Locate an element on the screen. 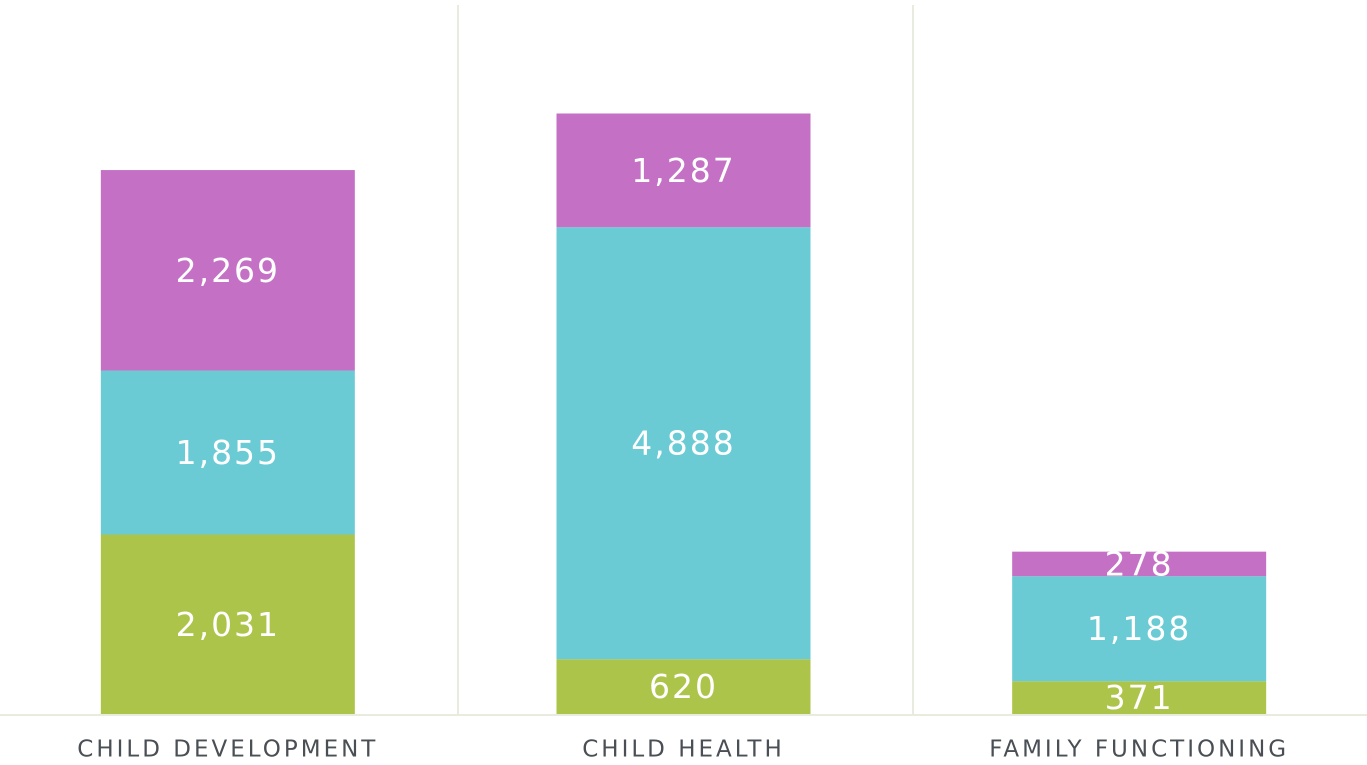 This screenshot has height=765, width=1367. value-label: 2,031 is located at coordinates (228, 624).